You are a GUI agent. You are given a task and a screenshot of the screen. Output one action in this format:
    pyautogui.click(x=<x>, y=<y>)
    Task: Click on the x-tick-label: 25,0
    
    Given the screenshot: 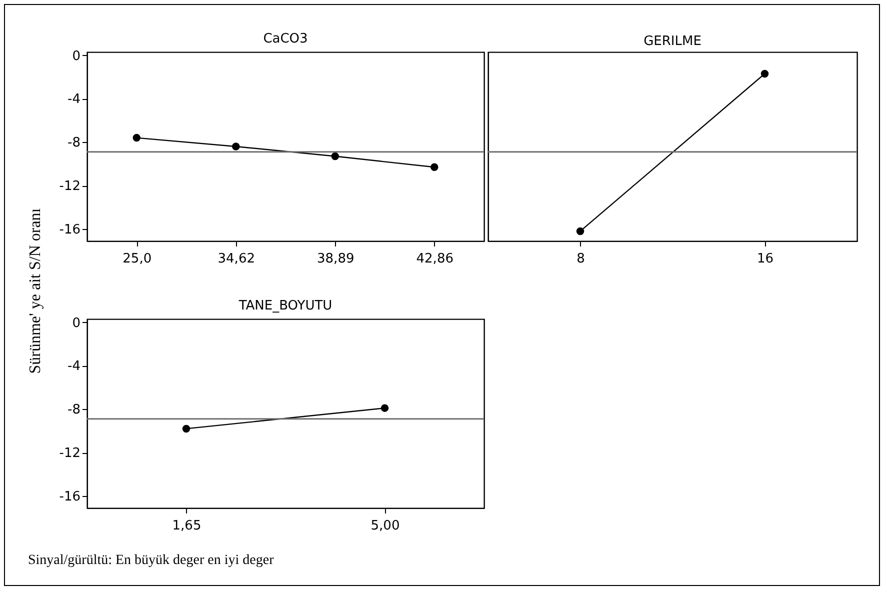 What is the action you would take?
    pyautogui.click(x=137, y=259)
    